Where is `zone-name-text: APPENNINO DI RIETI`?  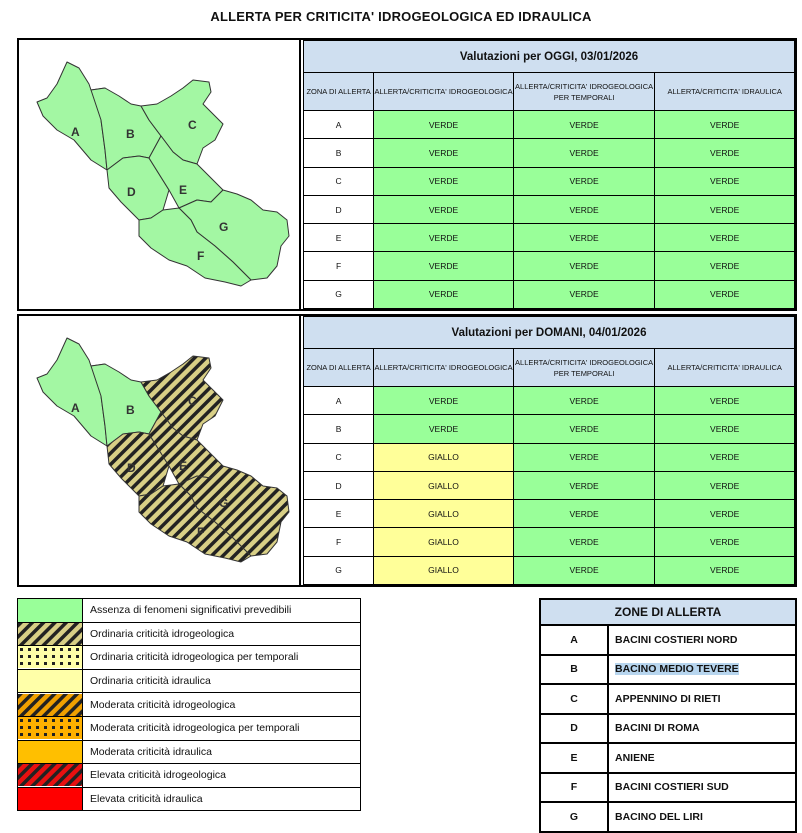
zone-name-text: APPENNINO DI RIETI is located at coordinates (668, 698).